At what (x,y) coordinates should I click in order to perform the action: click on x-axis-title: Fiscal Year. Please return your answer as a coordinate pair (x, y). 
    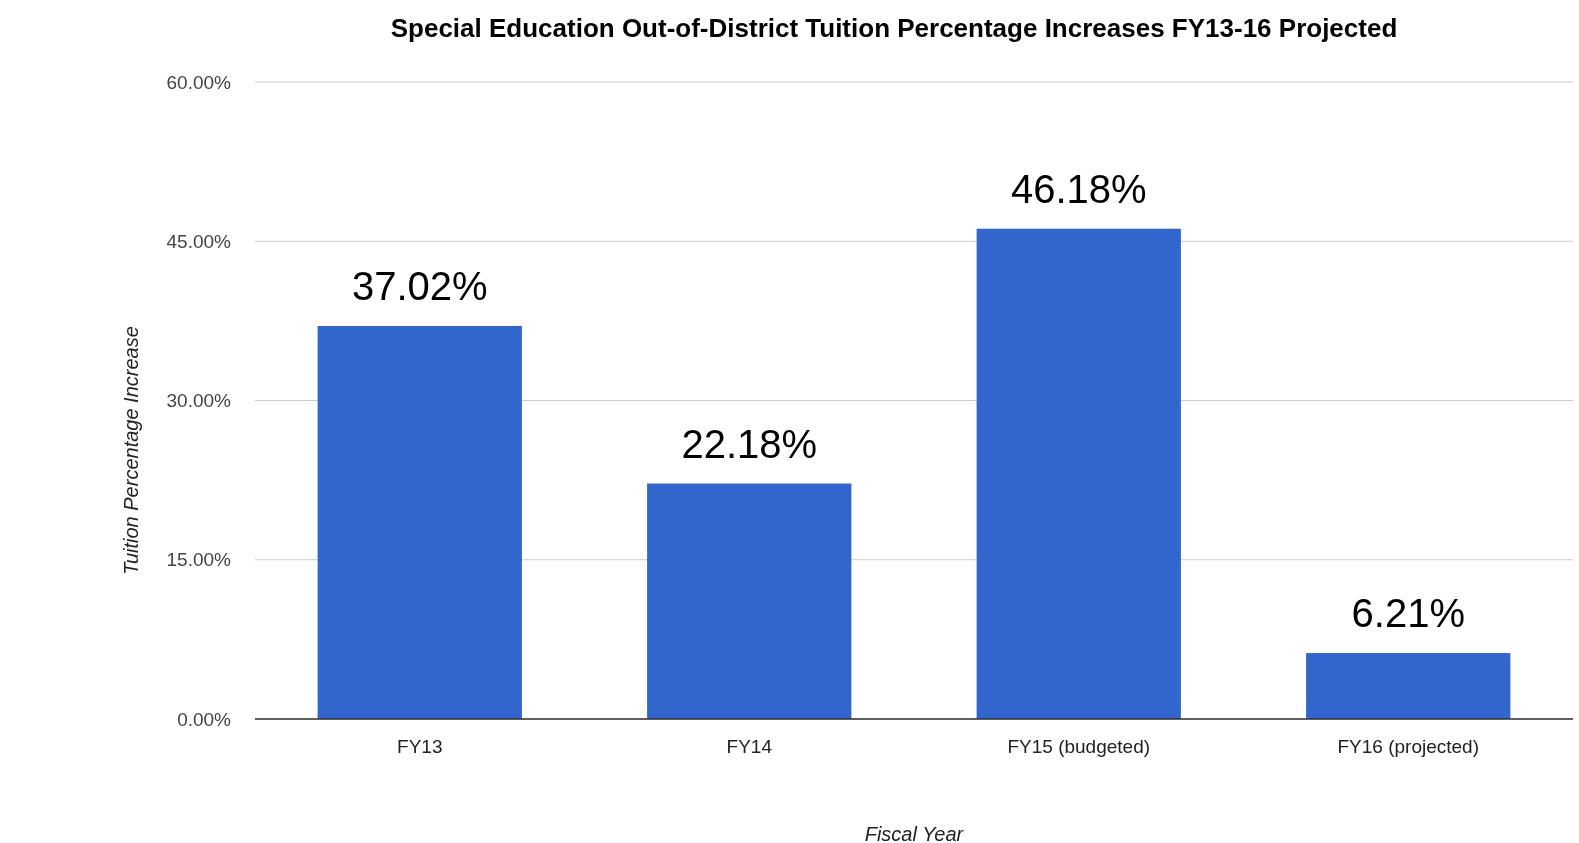
    Looking at the image, I should click on (914, 833).